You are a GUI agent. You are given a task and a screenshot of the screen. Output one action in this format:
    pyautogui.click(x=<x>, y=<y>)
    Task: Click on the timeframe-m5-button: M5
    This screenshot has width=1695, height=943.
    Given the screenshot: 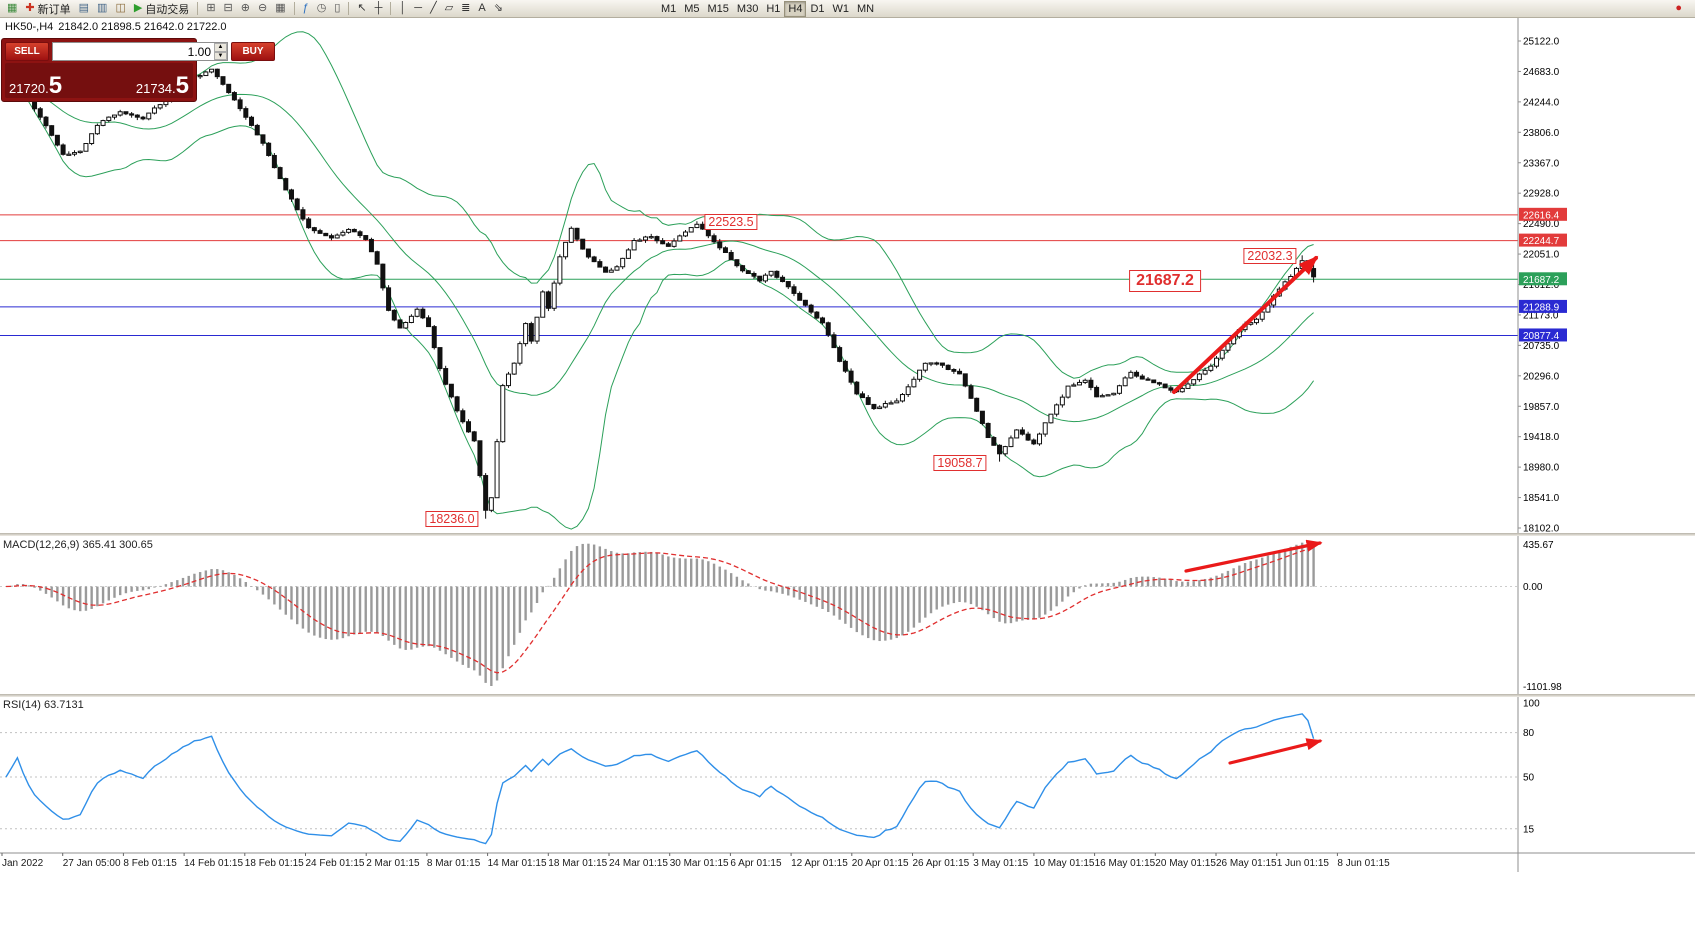 What is the action you would take?
    pyautogui.click(x=691, y=9)
    